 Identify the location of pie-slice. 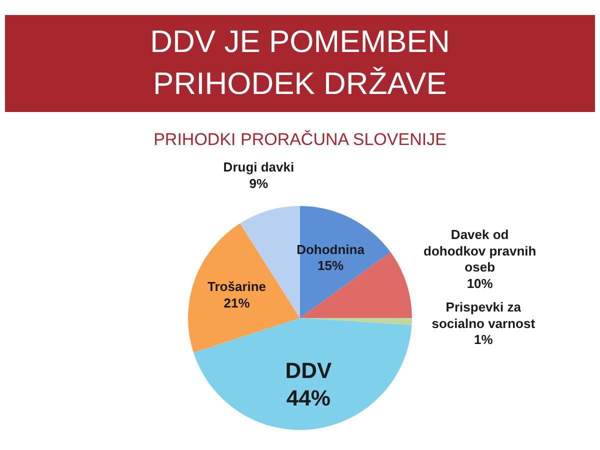
(302, 374).